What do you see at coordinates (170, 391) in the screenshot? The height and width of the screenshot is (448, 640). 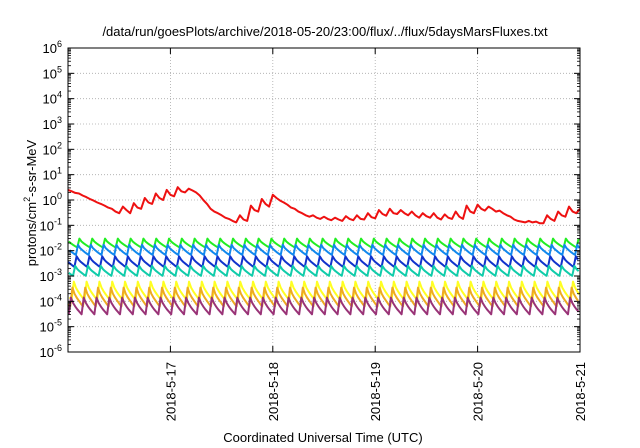 I see `x-tick-label: 2018-5-17` at bounding box center [170, 391].